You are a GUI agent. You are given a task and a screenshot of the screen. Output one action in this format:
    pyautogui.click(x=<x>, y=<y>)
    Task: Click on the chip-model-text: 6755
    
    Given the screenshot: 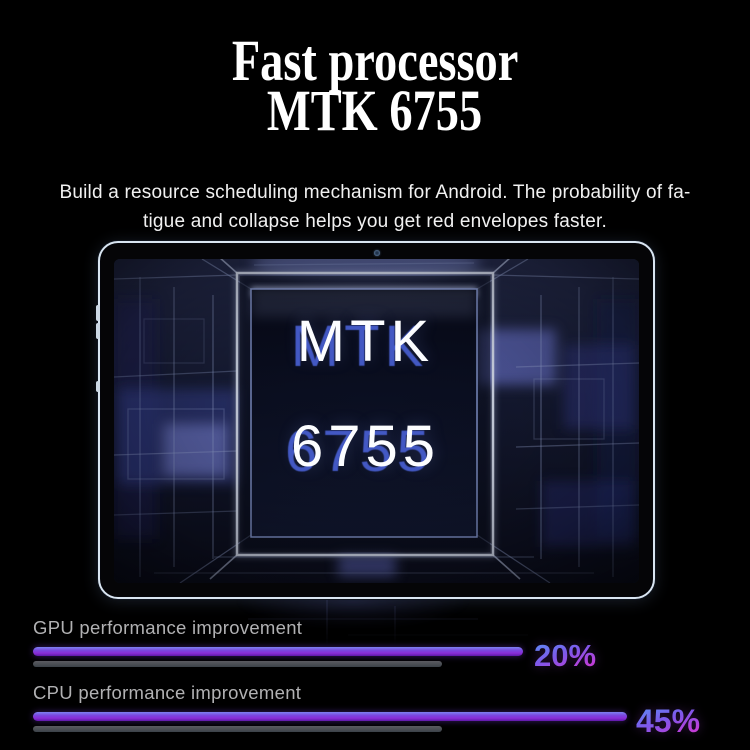 What is the action you would take?
    pyautogui.click(x=365, y=446)
    